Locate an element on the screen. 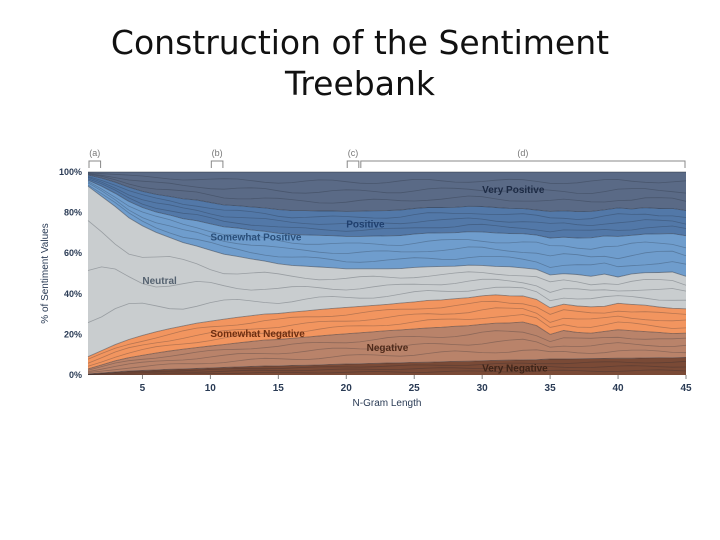 Image resolution: width=720 pixels, height=540 pixels. label-somewhat-negative: Somewhat Negative is located at coordinates (257, 334).